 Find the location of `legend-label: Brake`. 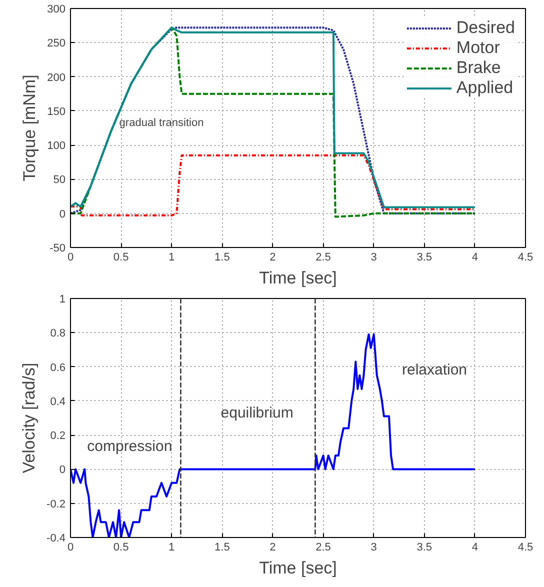

legend-label: Brake is located at coordinates (478, 68).